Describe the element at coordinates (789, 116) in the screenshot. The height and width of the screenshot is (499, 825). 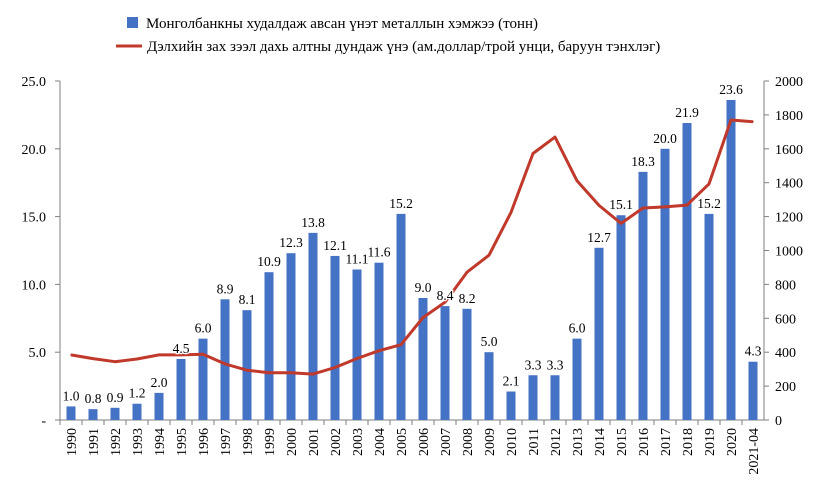
I see `y-right-tick-label: 1800` at that location.